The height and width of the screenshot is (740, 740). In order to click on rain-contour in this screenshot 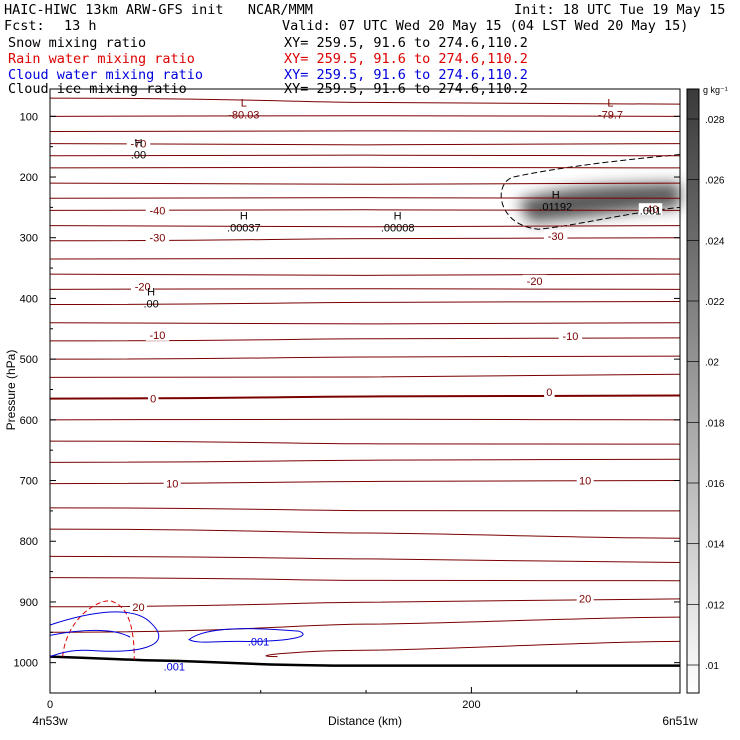, I will do `click(98, 630)`.